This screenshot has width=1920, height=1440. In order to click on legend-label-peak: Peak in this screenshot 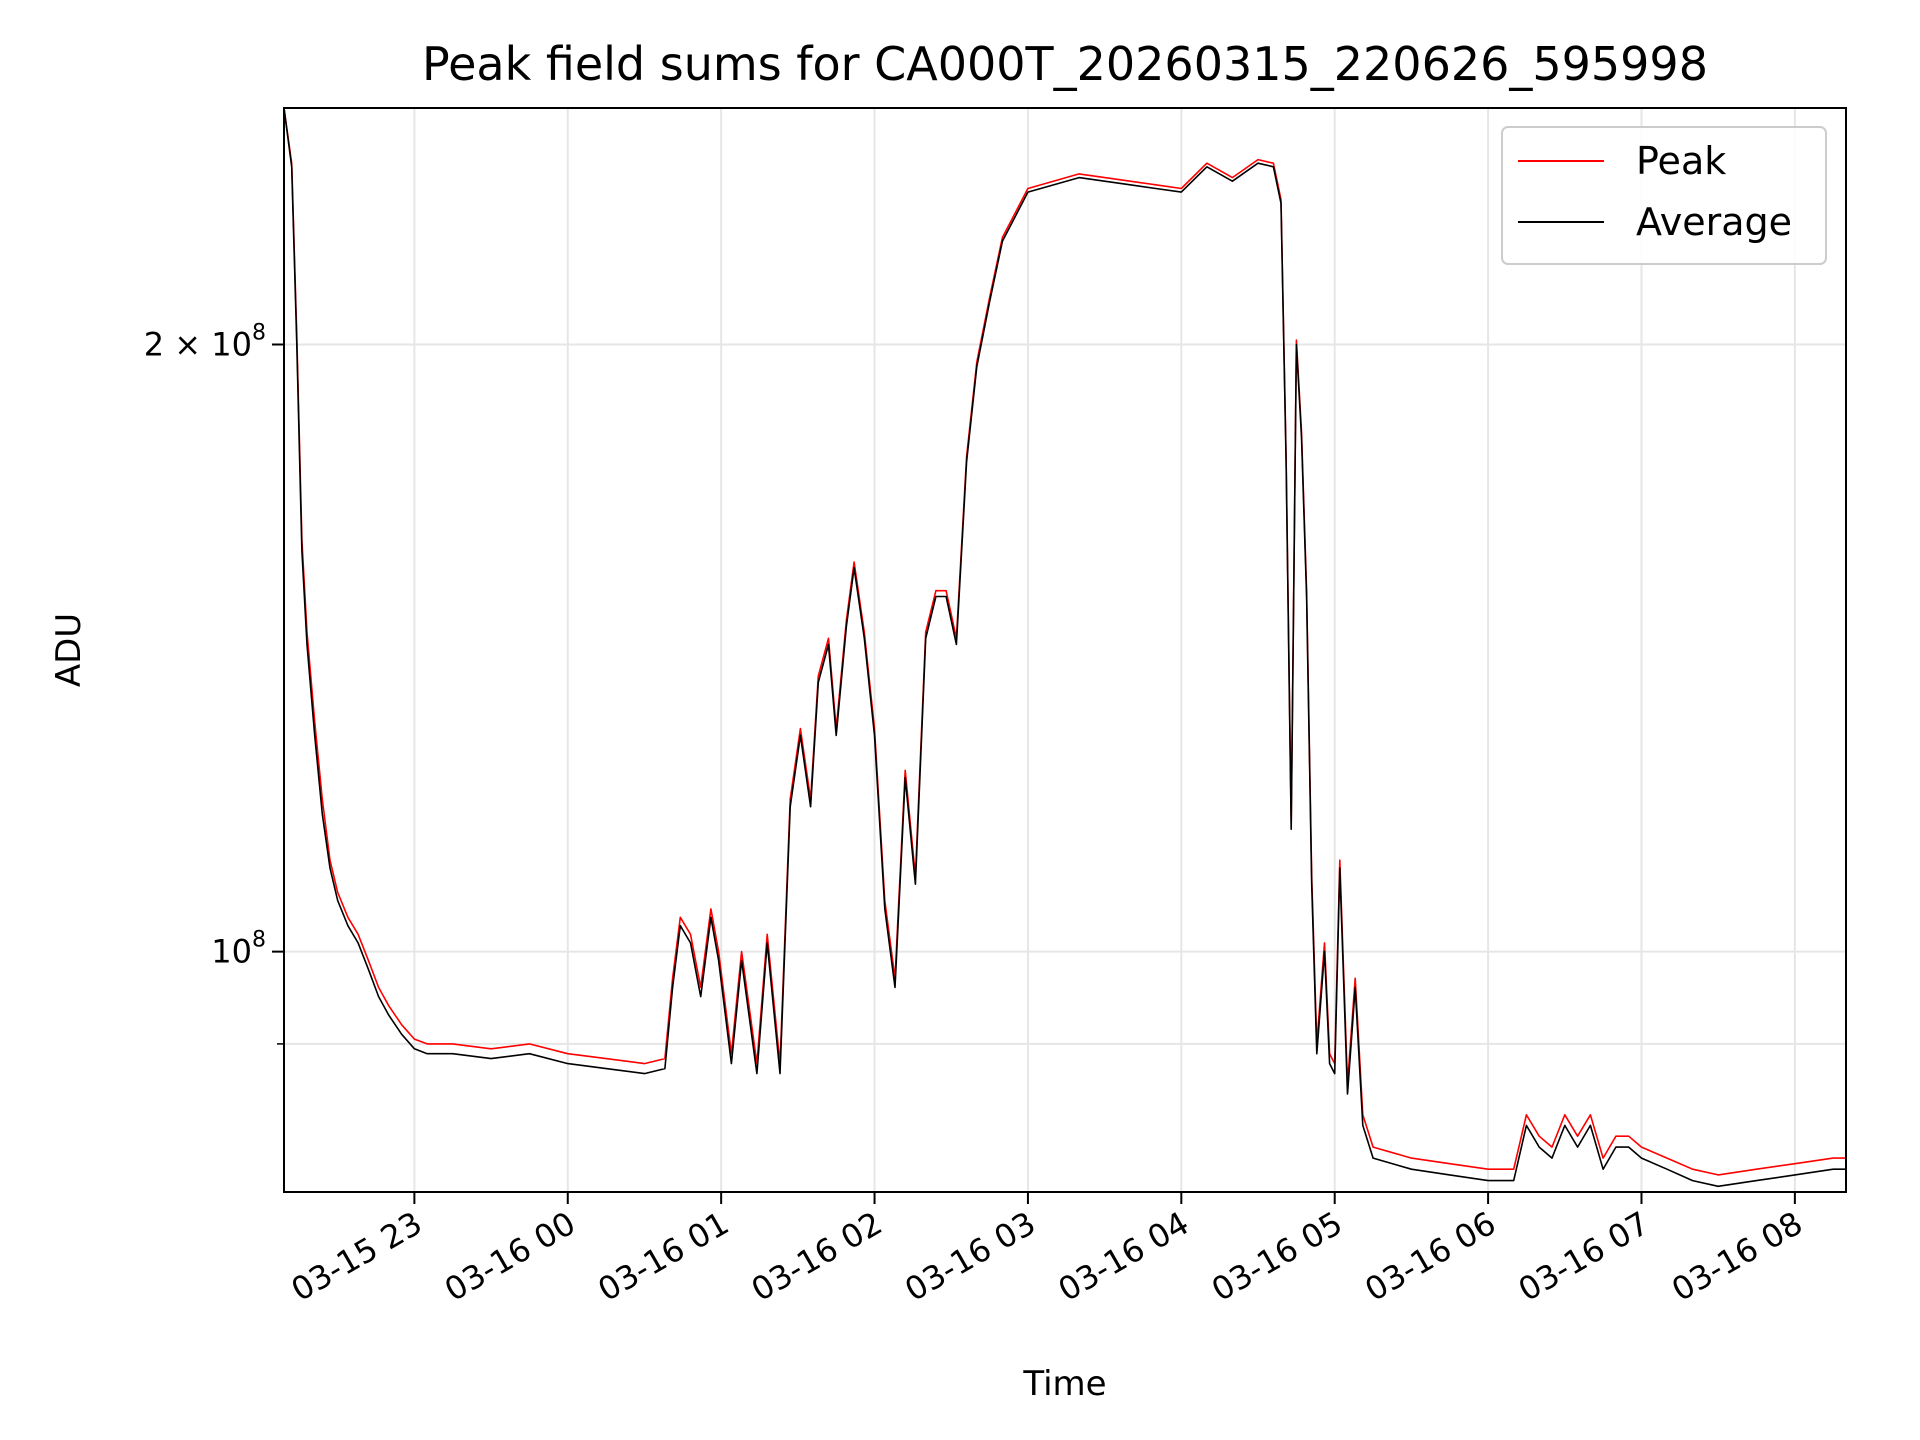, I will do `click(1681, 161)`.